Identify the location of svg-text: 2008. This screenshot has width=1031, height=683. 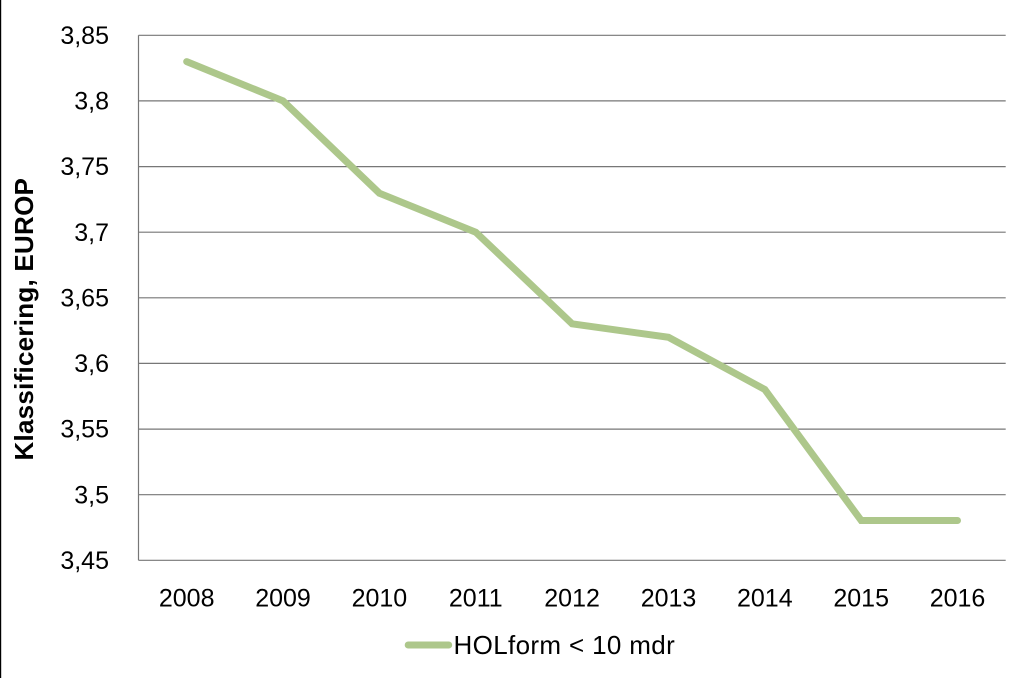
(187, 598).